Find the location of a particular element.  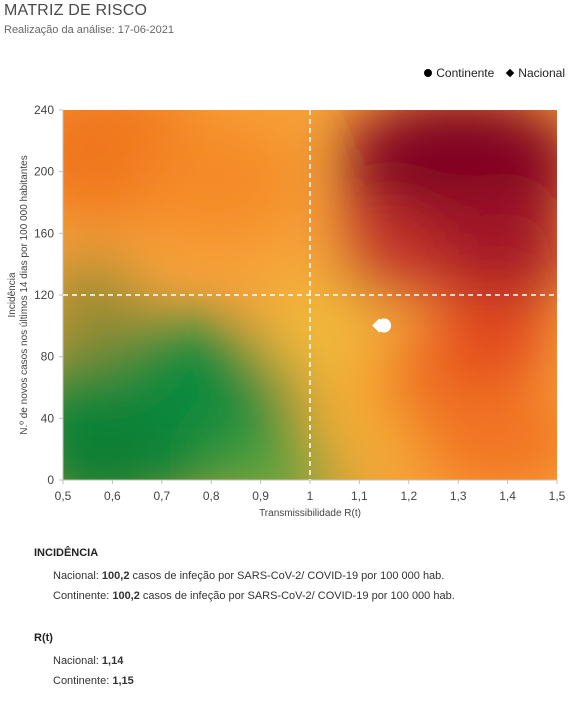

x-tick-label: 0,8 is located at coordinates (211, 496).